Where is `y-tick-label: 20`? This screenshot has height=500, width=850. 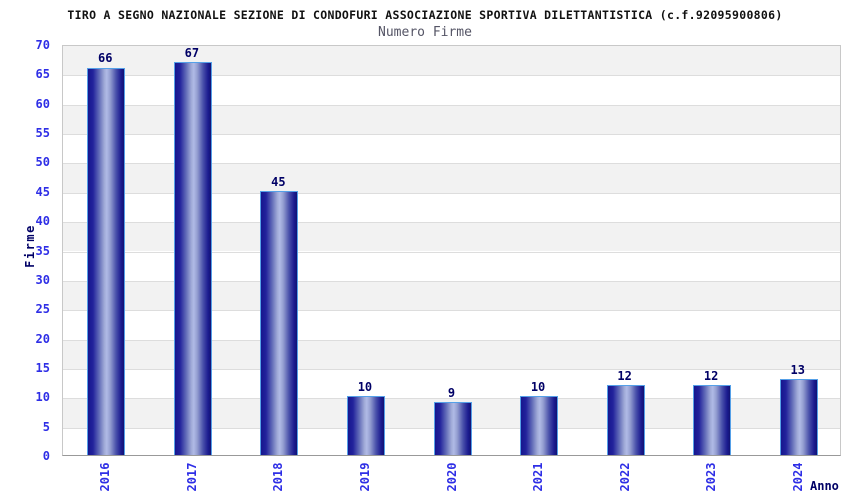 y-tick-label: 20 is located at coordinates (42, 338).